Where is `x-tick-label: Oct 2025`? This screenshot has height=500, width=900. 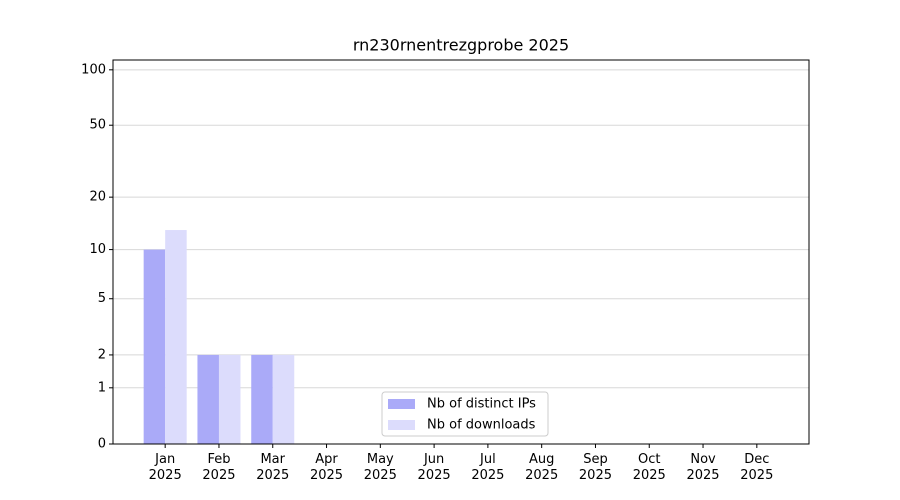 x-tick-label: Oct 2025 is located at coordinates (649, 467).